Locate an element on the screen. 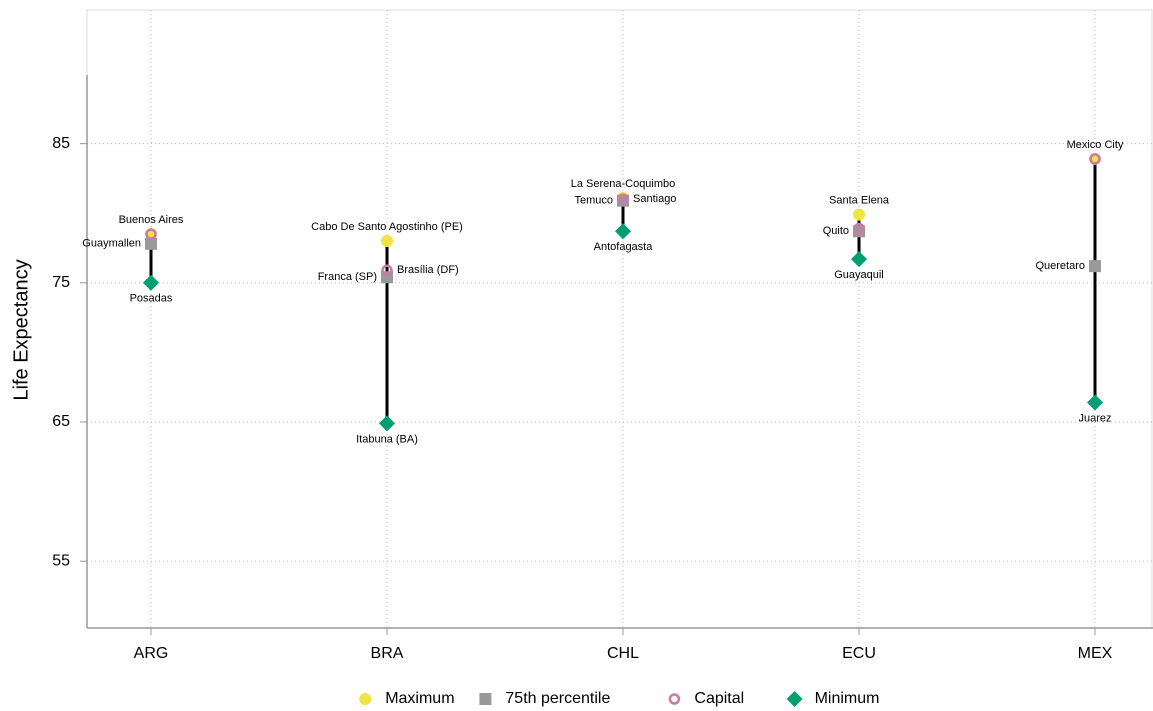 The image size is (1153, 711). x-tick-label: BRA is located at coordinates (387, 653).